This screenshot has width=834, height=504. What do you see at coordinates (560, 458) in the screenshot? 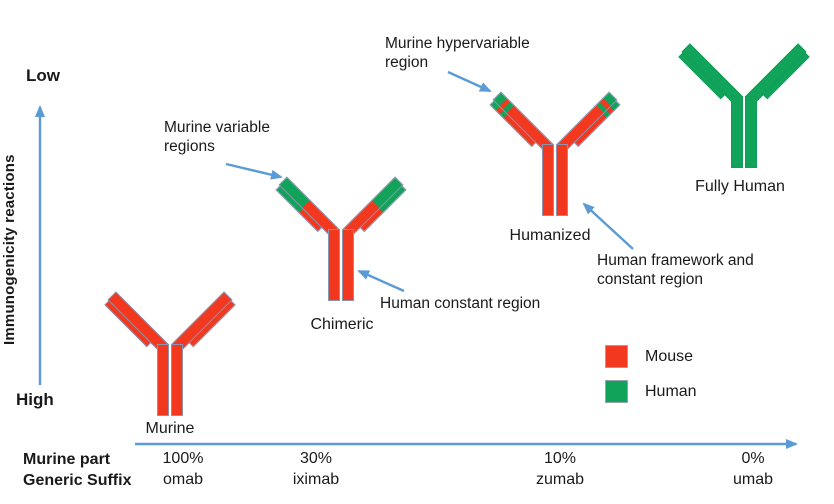
I see `murine-part-value: 10%` at bounding box center [560, 458].